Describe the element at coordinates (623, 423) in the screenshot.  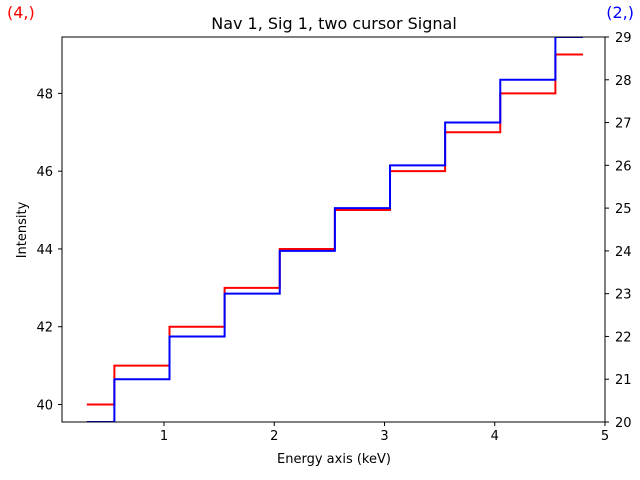
I see `y-right-tick-label: 20` at that location.